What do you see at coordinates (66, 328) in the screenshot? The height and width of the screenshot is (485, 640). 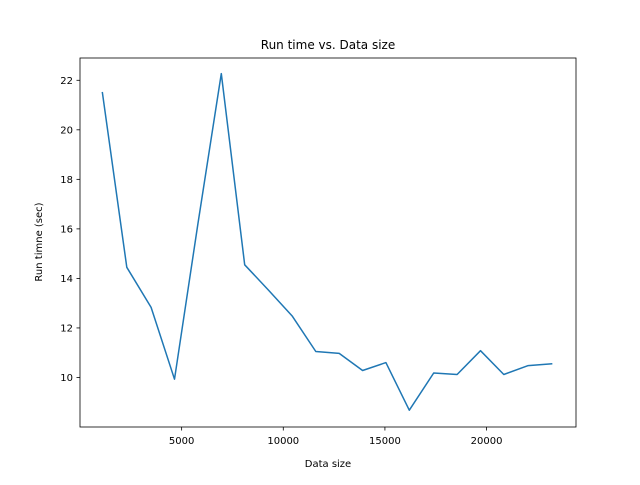 I see `y-tick-label: 12` at bounding box center [66, 328].